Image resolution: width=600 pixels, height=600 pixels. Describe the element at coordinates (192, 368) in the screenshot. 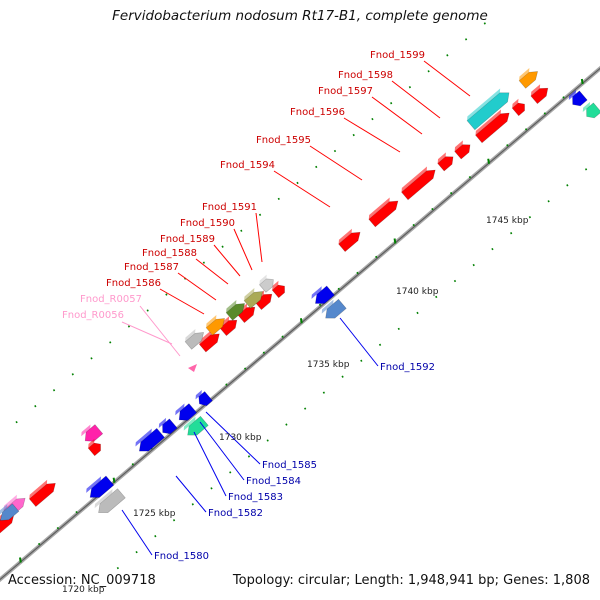

I see `rna-marker` at that location.